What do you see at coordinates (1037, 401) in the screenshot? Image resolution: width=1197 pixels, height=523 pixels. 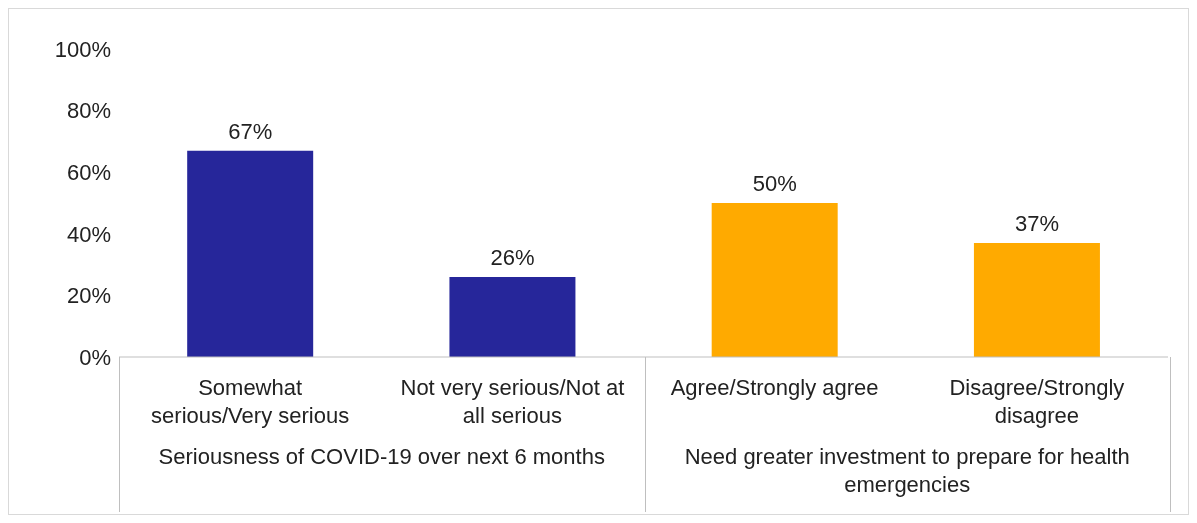 I see `x-tick-label: Disagree/Strongly disagree` at bounding box center [1037, 401].